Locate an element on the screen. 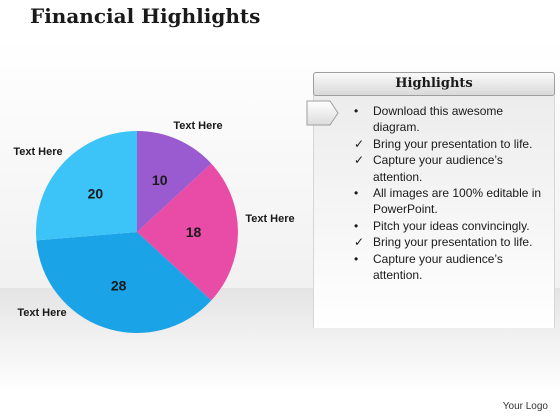 Image resolution: width=560 pixels, height=420 pixels. slice-value-label: 18 is located at coordinates (194, 232).